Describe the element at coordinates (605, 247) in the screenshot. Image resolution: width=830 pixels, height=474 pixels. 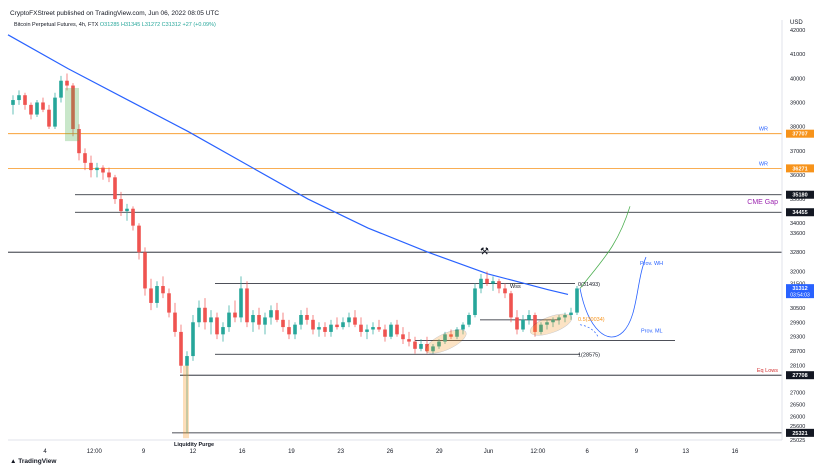
I see `projection-up-path` at that location.